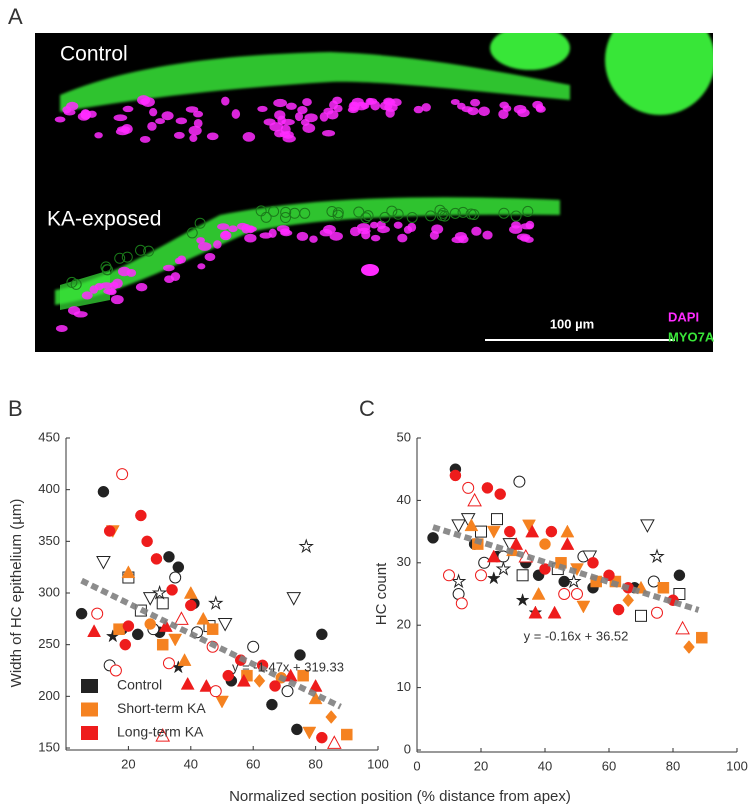 Image resolution: width=749 pixels, height=811 pixels. What do you see at coordinates (15, 16) in the screenshot?
I see `panel-label: A` at bounding box center [15, 16].